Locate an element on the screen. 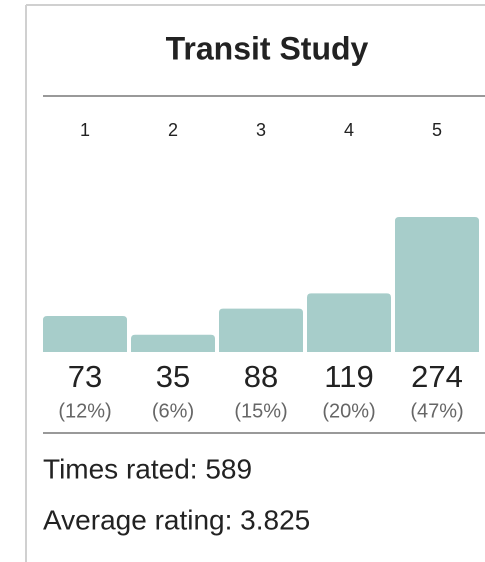 Image resolution: width=485 pixels, height=562 pixels. category-label: 5 is located at coordinates (437, 130).